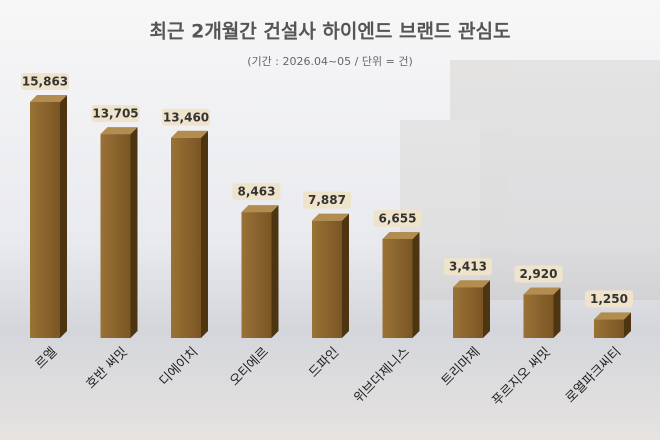  What do you see at coordinates (330, 61) in the screenshot?
I see `chart-subtitle: (기간 : 2026.04~05 / 단위 = 건)` at bounding box center [330, 61].